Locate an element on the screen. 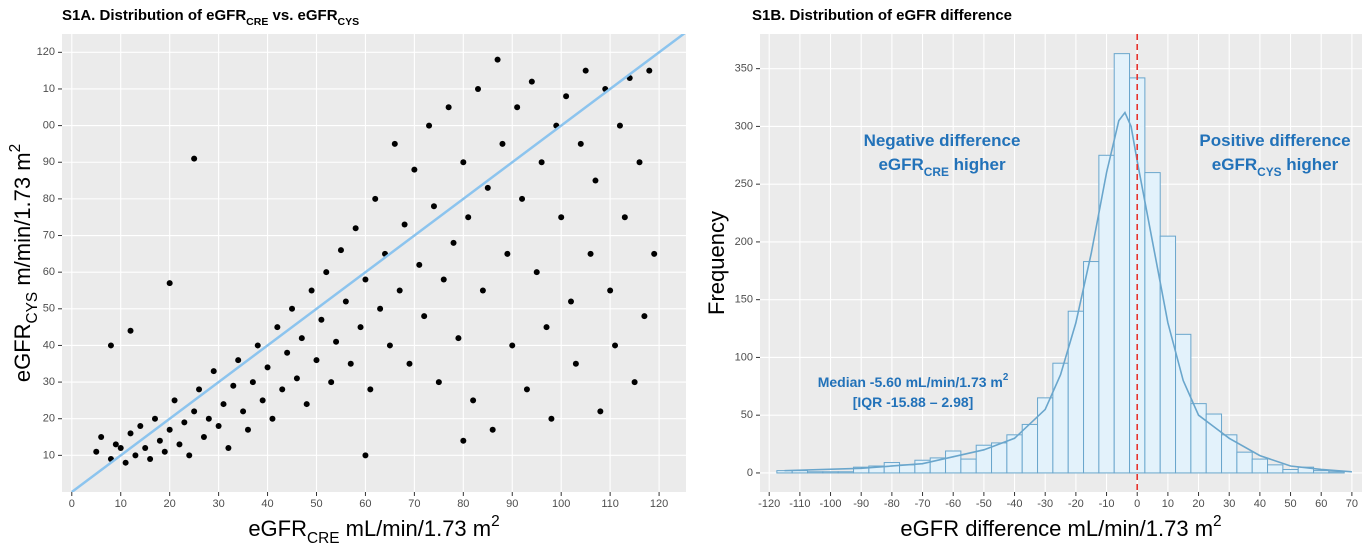 The height and width of the screenshot is (544, 1370). chart-title-part: CYS is located at coordinates (349, 22).